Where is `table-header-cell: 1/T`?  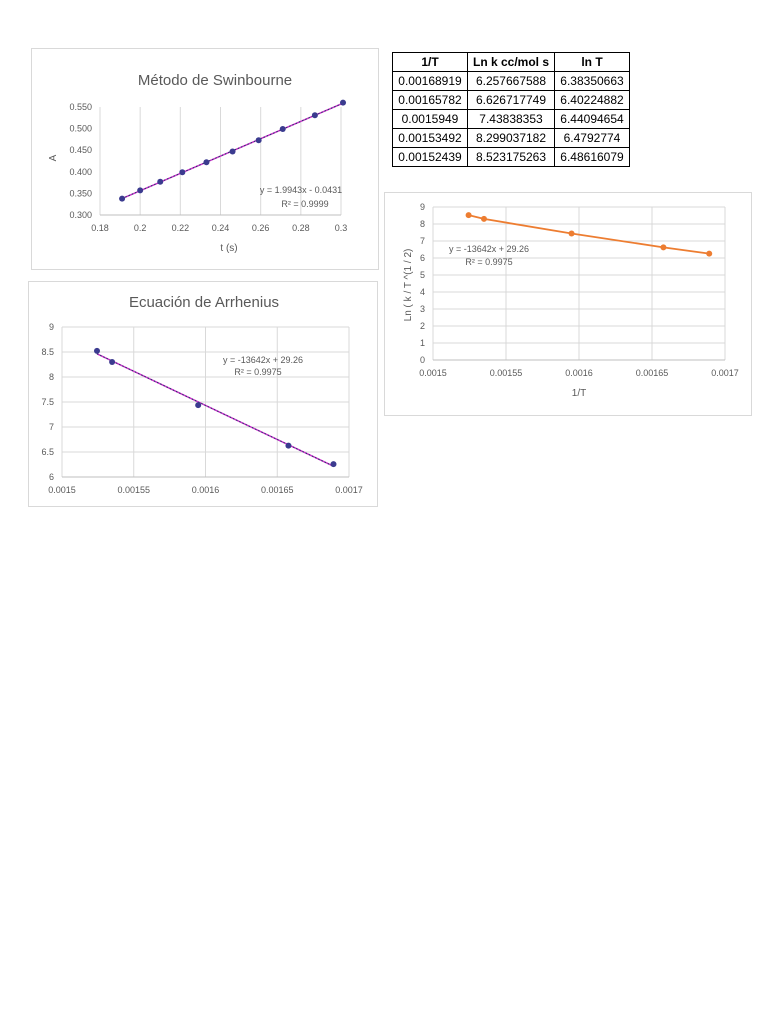 table-header-cell: 1/T is located at coordinates (430, 62).